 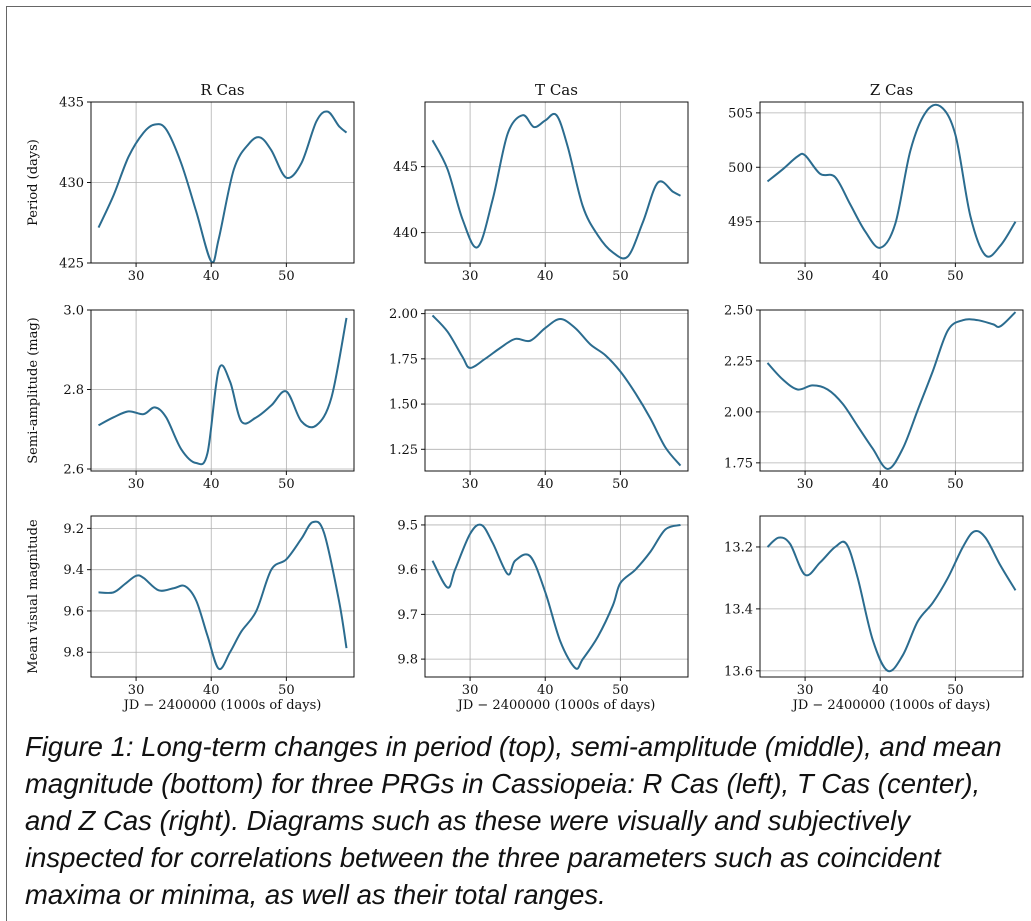 I want to click on chart-panel-1: 30 40 50 425 430 435 R Cas Period (days), so click(x=190, y=182).